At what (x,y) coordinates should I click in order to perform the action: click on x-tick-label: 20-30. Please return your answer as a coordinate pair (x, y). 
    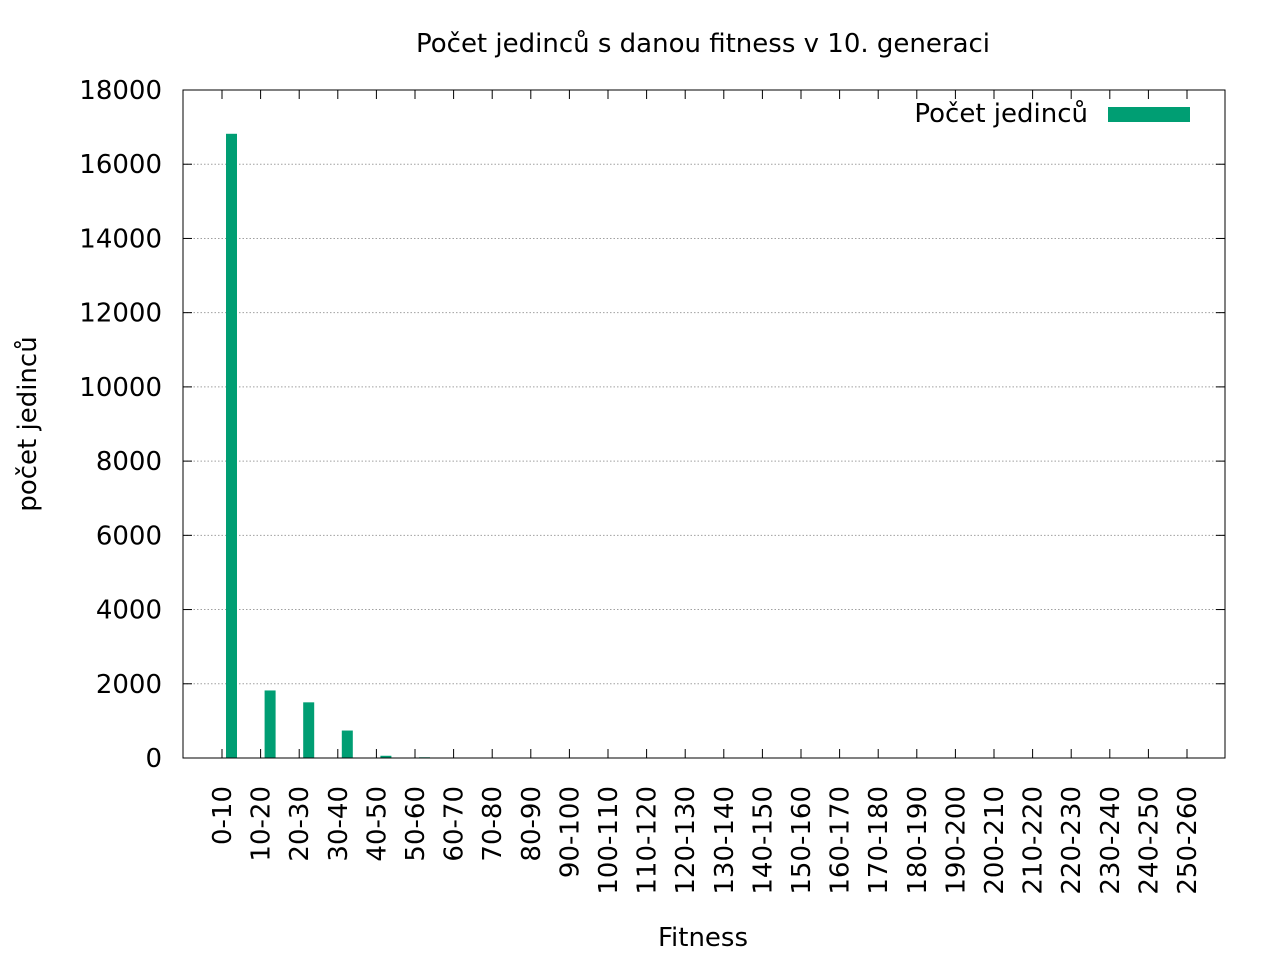
    Looking at the image, I should click on (300, 824).